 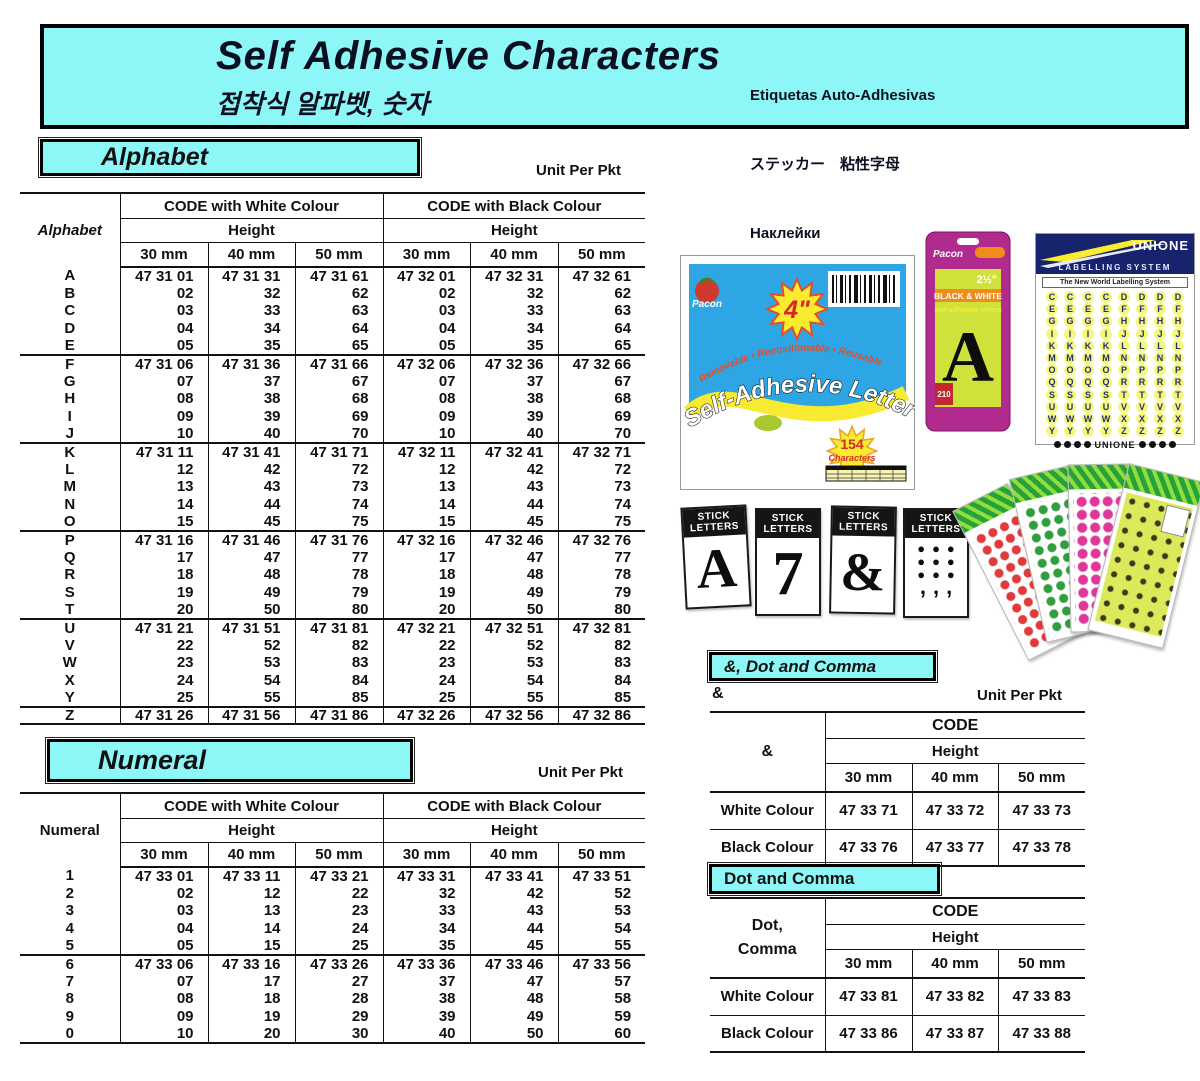 What do you see at coordinates (426, 328) in the screenshot?
I see `code-cell: 04` at bounding box center [426, 328].